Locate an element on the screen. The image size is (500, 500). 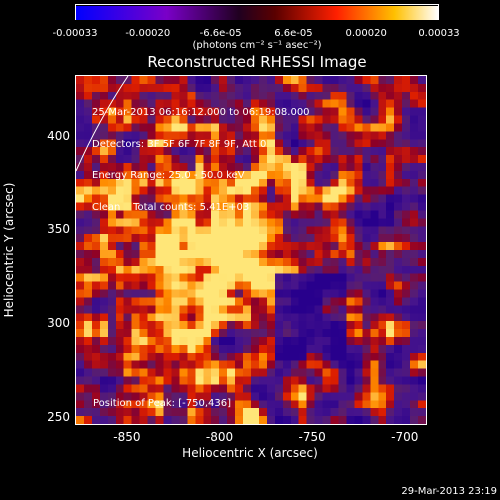
info-line-time: 25-Mar-2013 06:16:12.000 to 06:19:08.000 is located at coordinates (201, 112).